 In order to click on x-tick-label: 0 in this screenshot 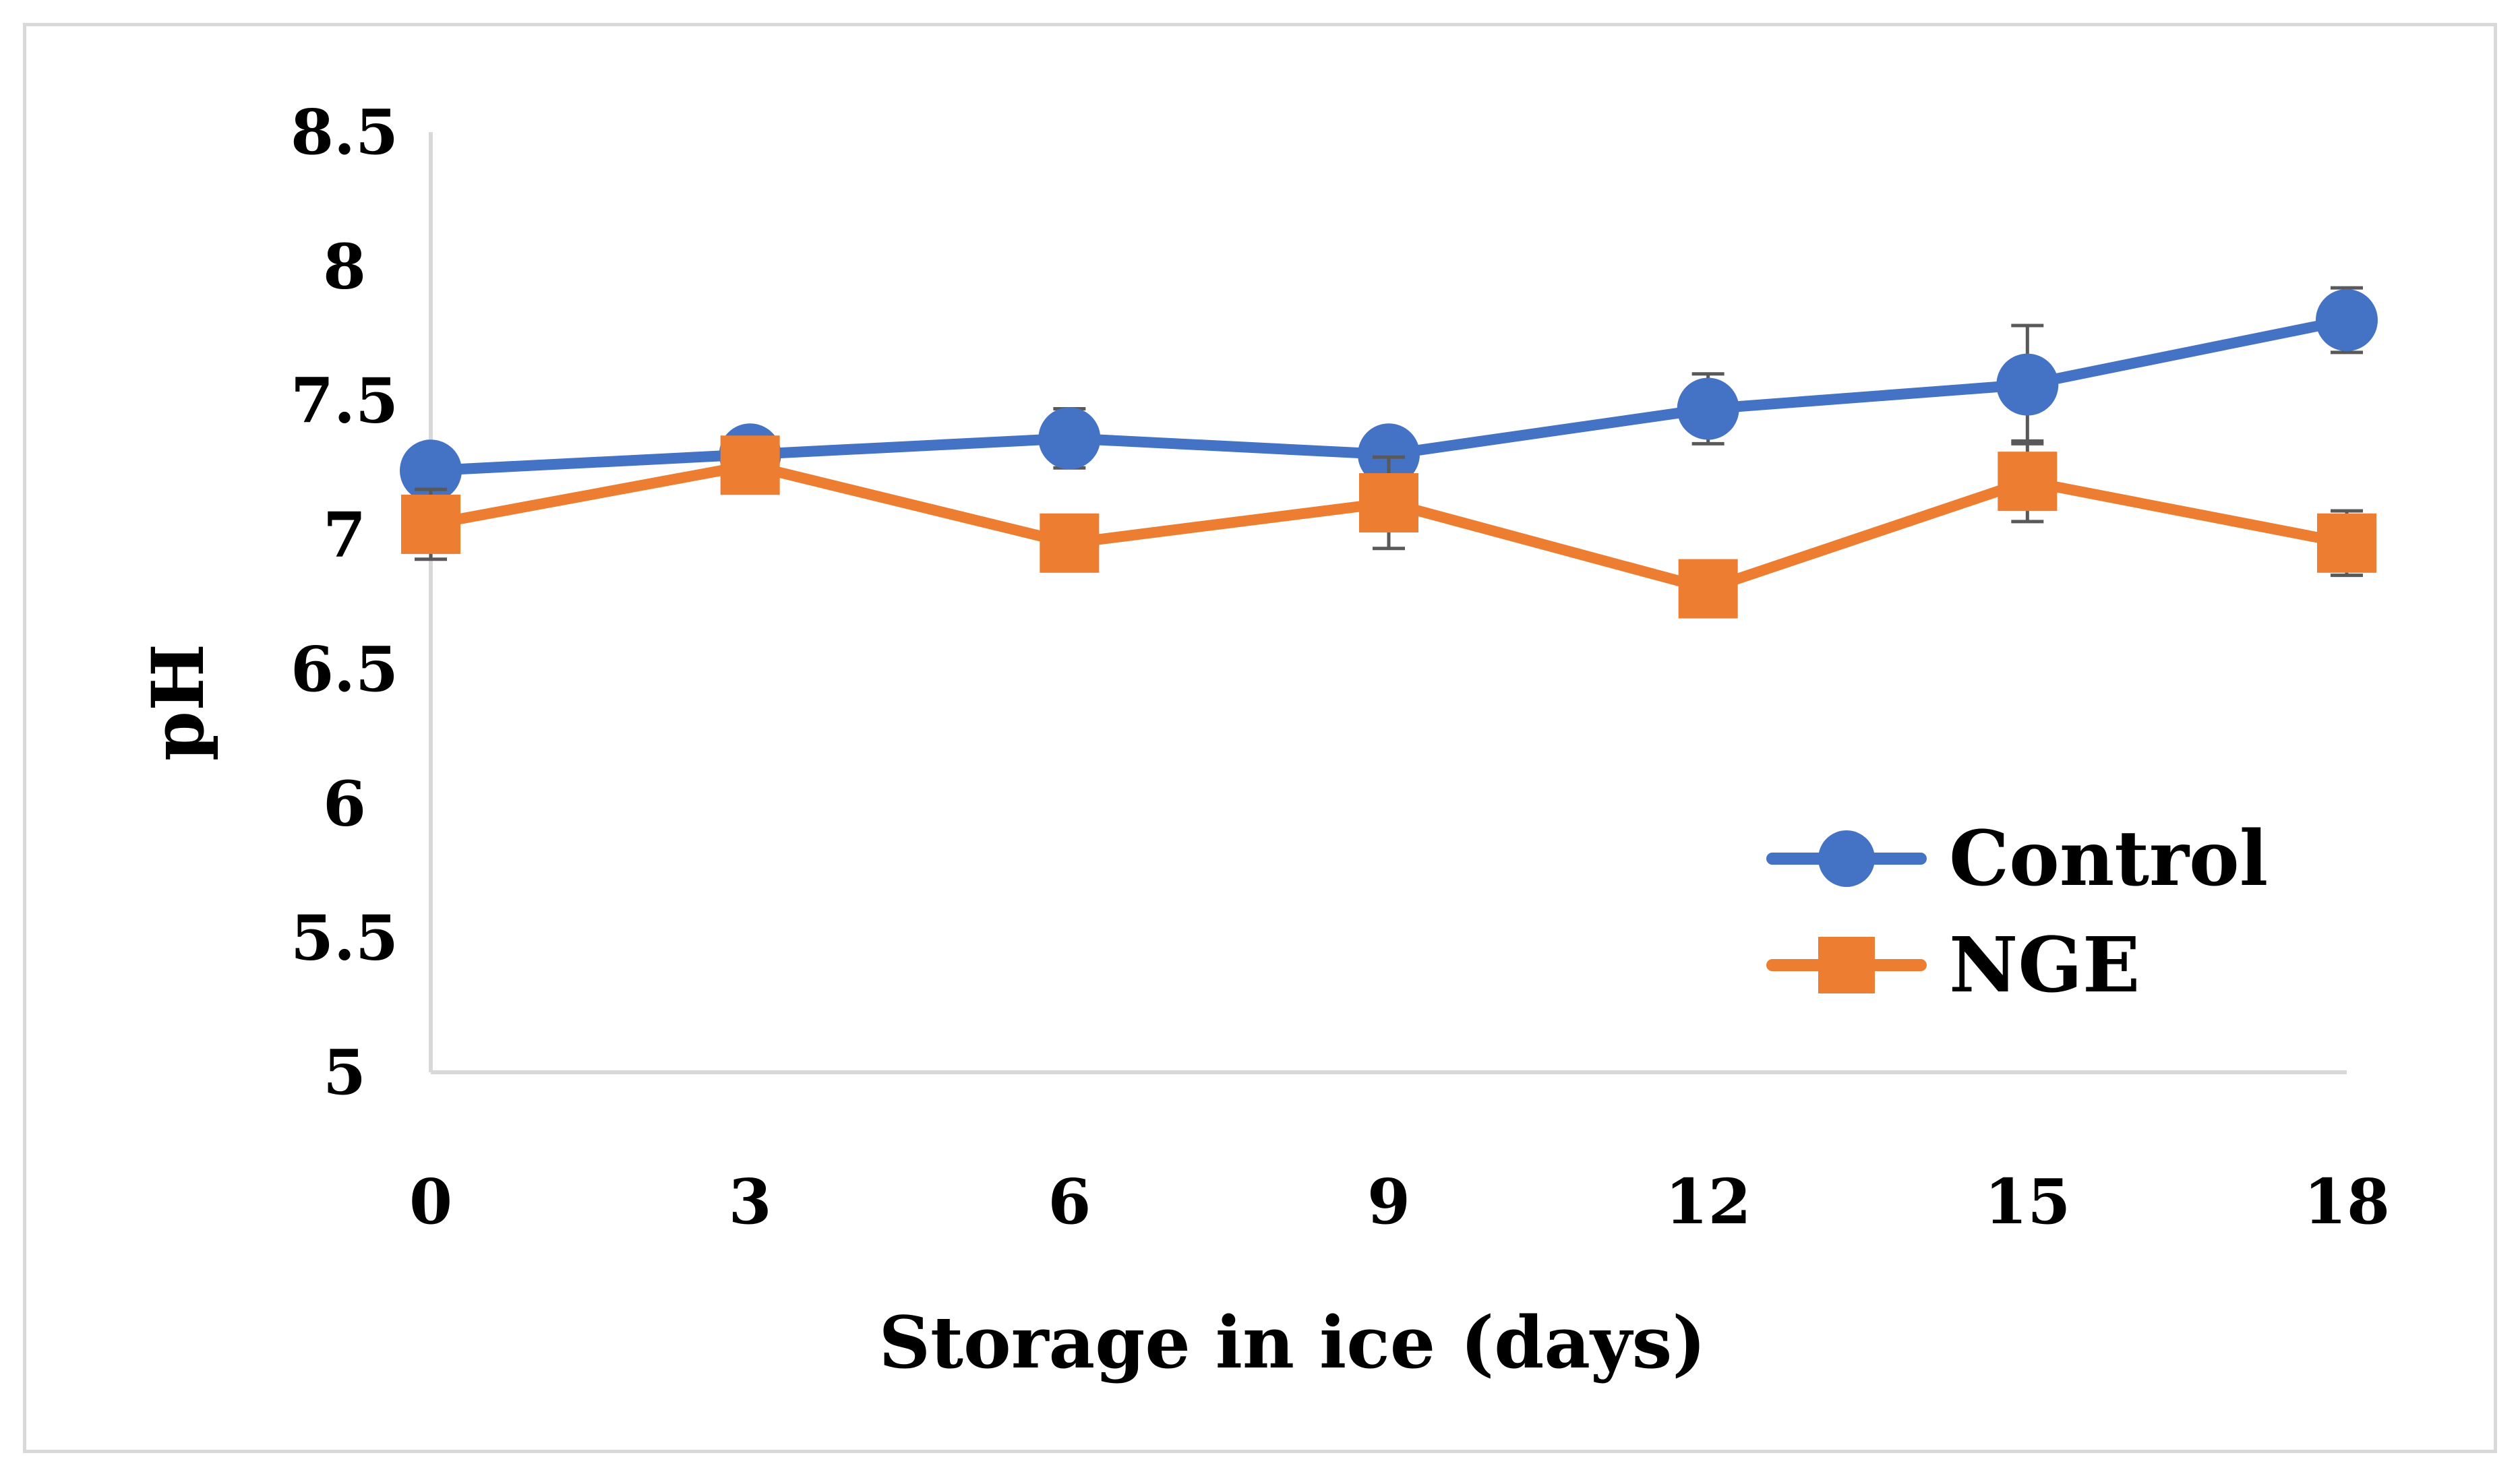, I will do `click(430, 1201)`.